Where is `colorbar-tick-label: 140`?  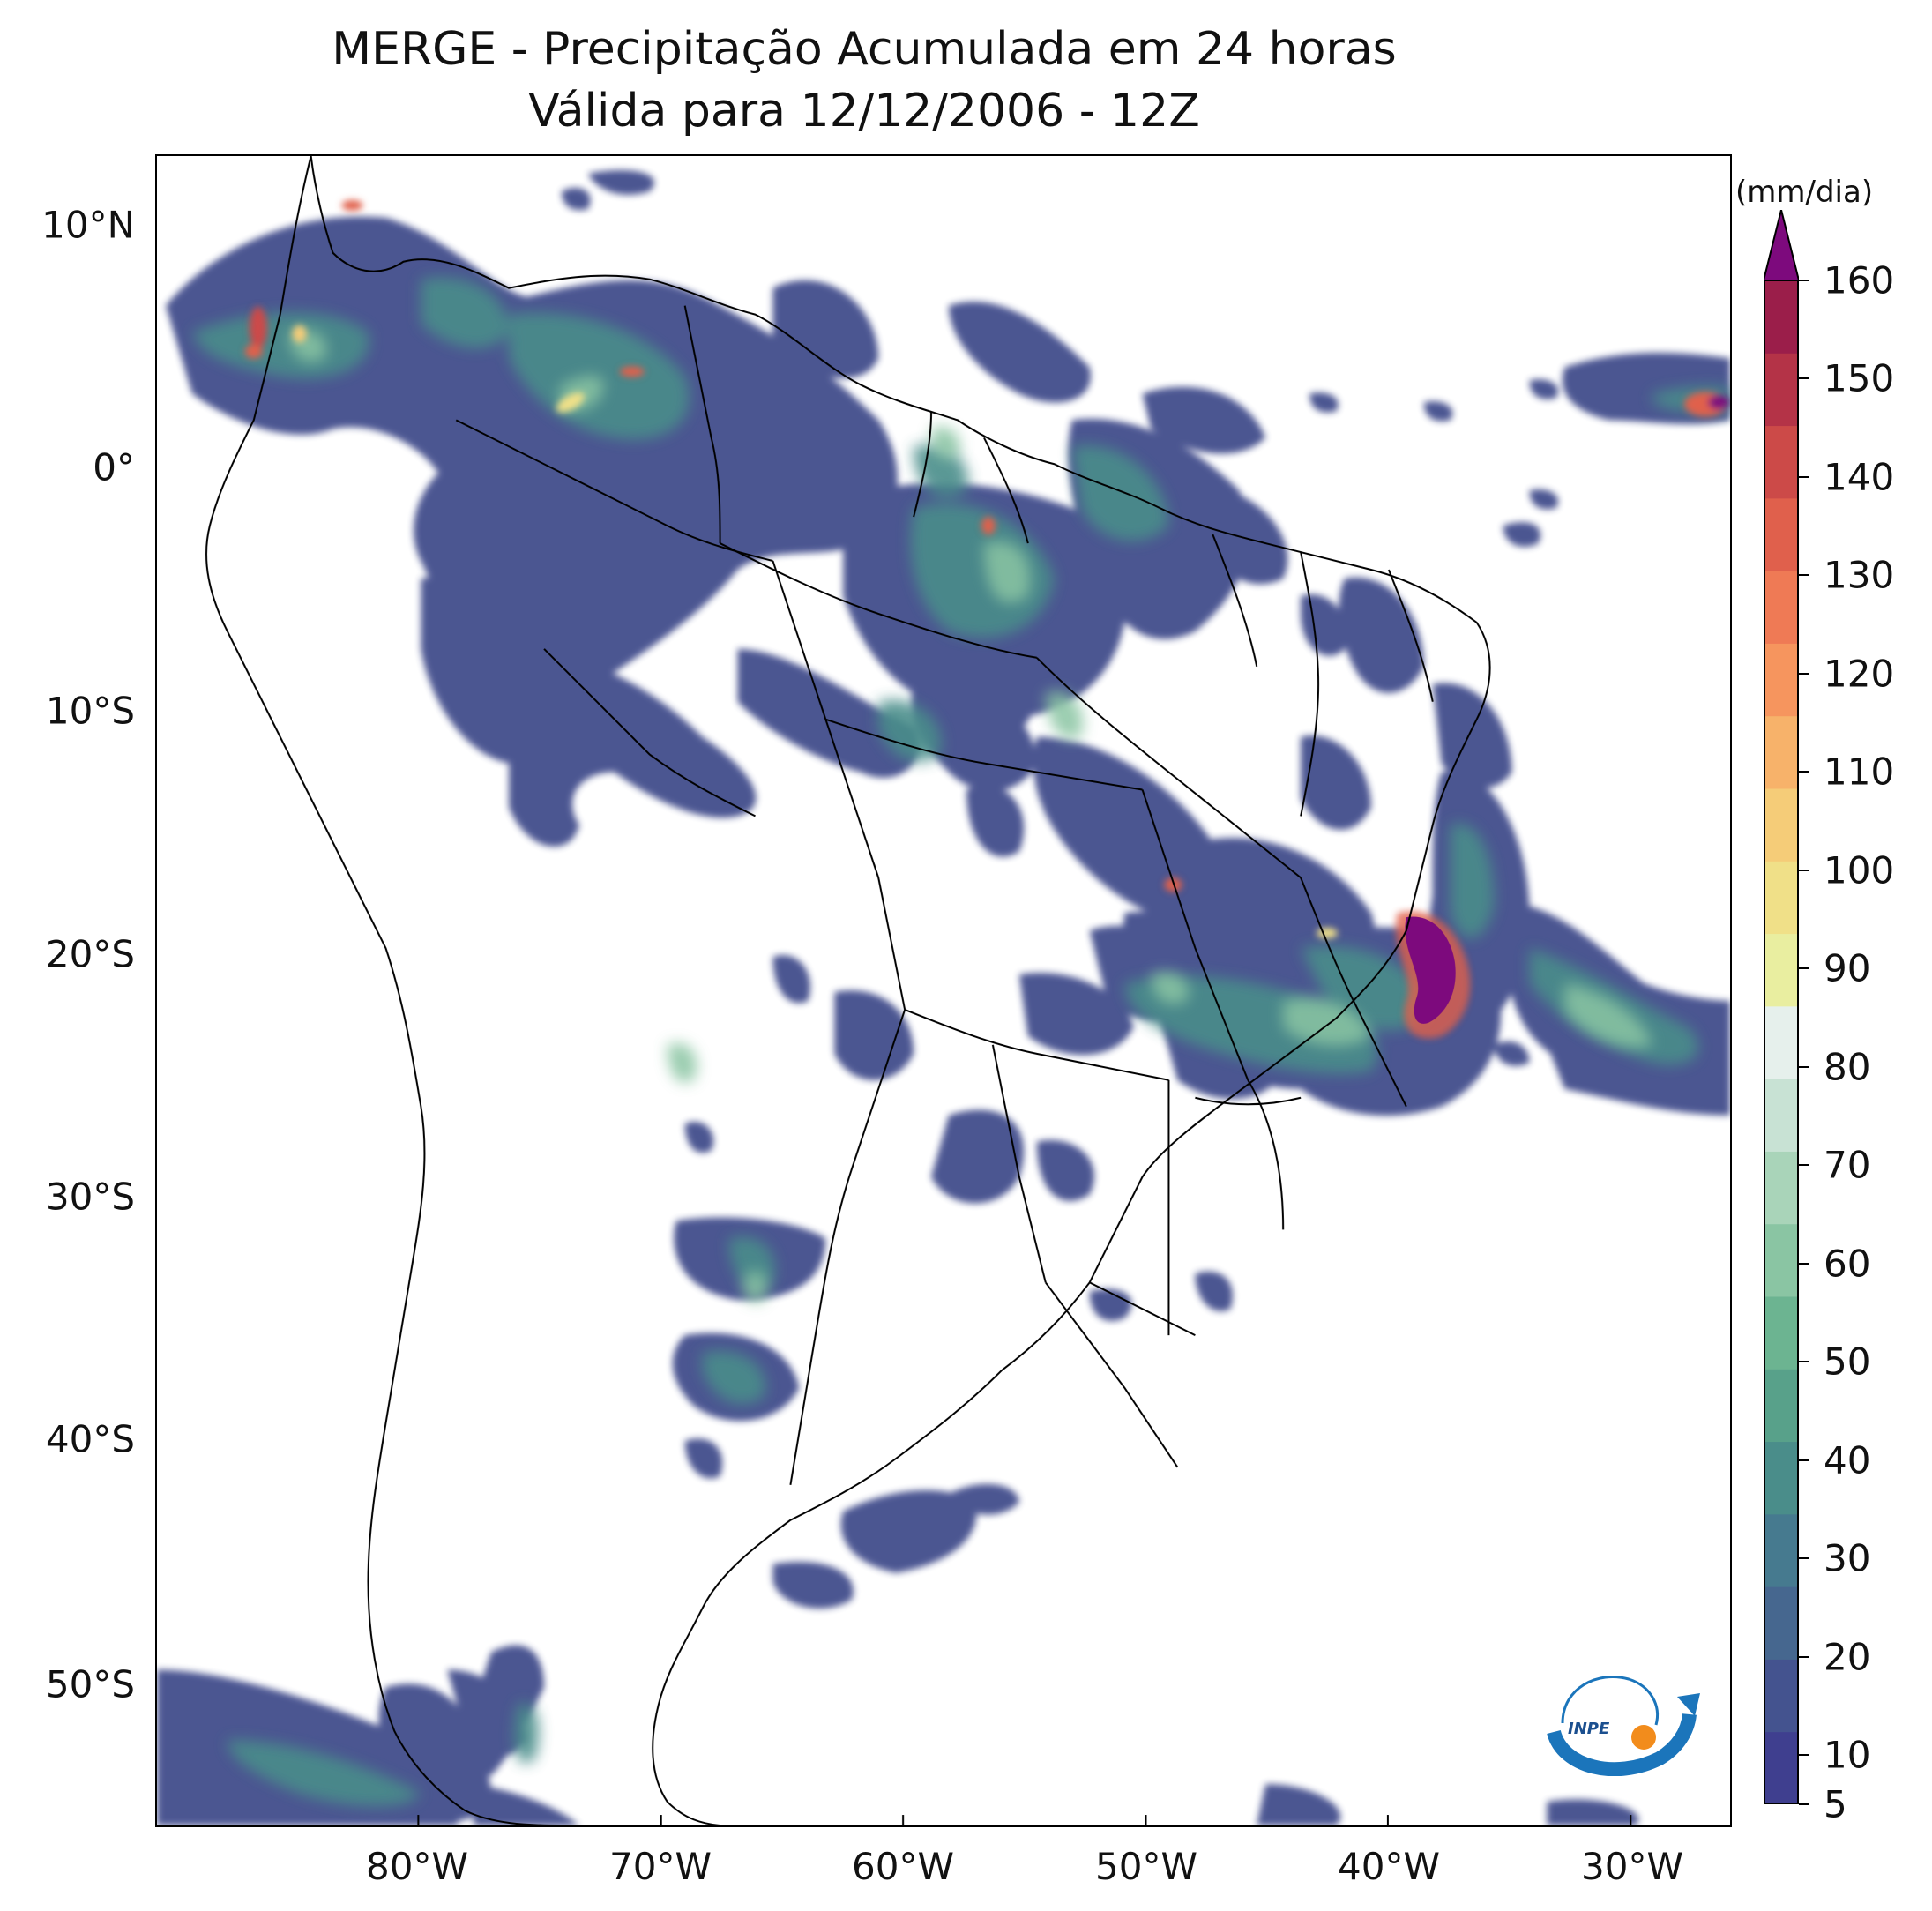
colorbar-tick-label: 140 is located at coordinates (1859, 477).